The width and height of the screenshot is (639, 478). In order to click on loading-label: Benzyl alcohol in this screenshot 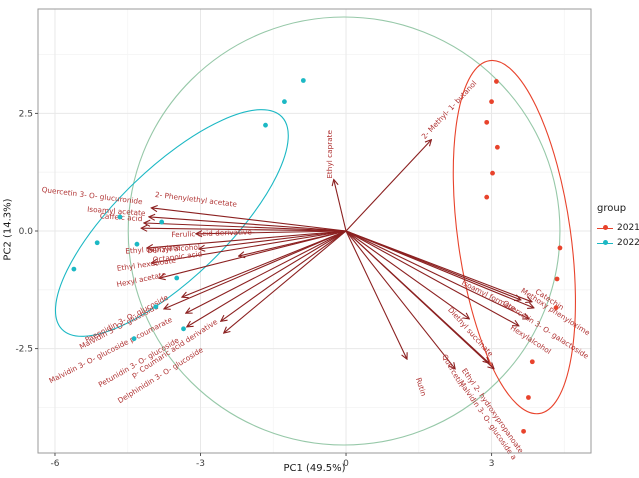, I will do `click(173, 248)`.